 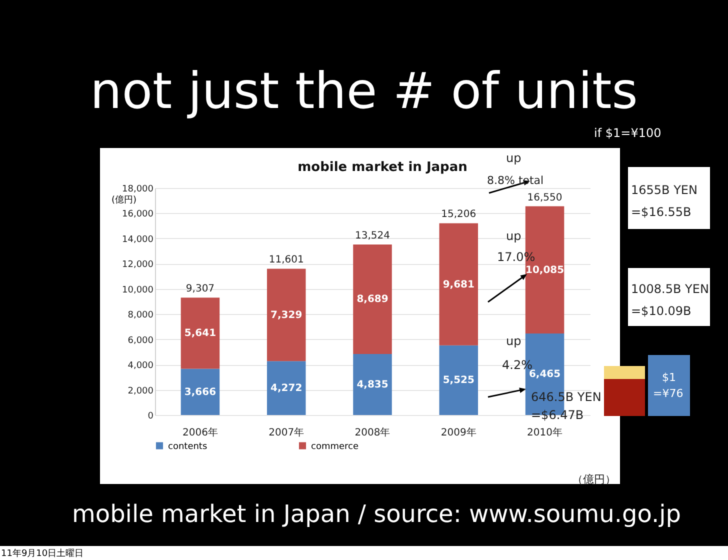 What do you see at coordinates (545, 432) in the screenshot?
I see `x-tick-label: 2010年` at bounding box center [545, 432].